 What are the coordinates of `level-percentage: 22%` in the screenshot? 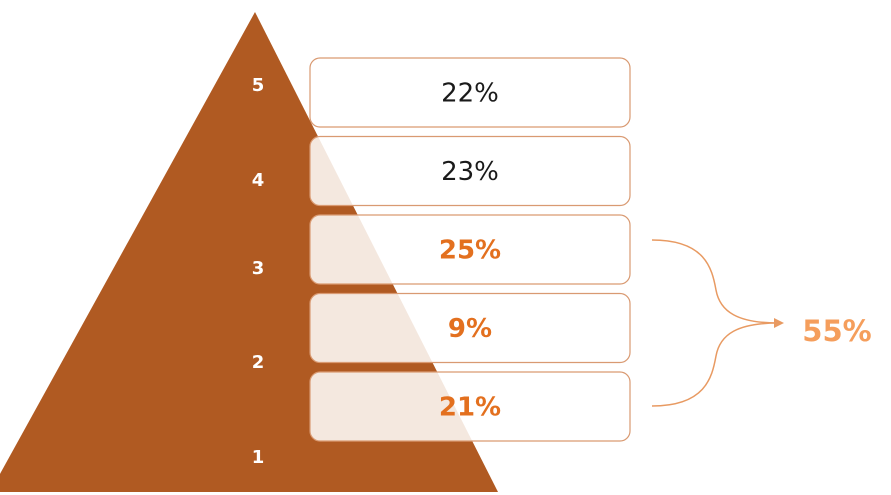 It's located at (470, 94).